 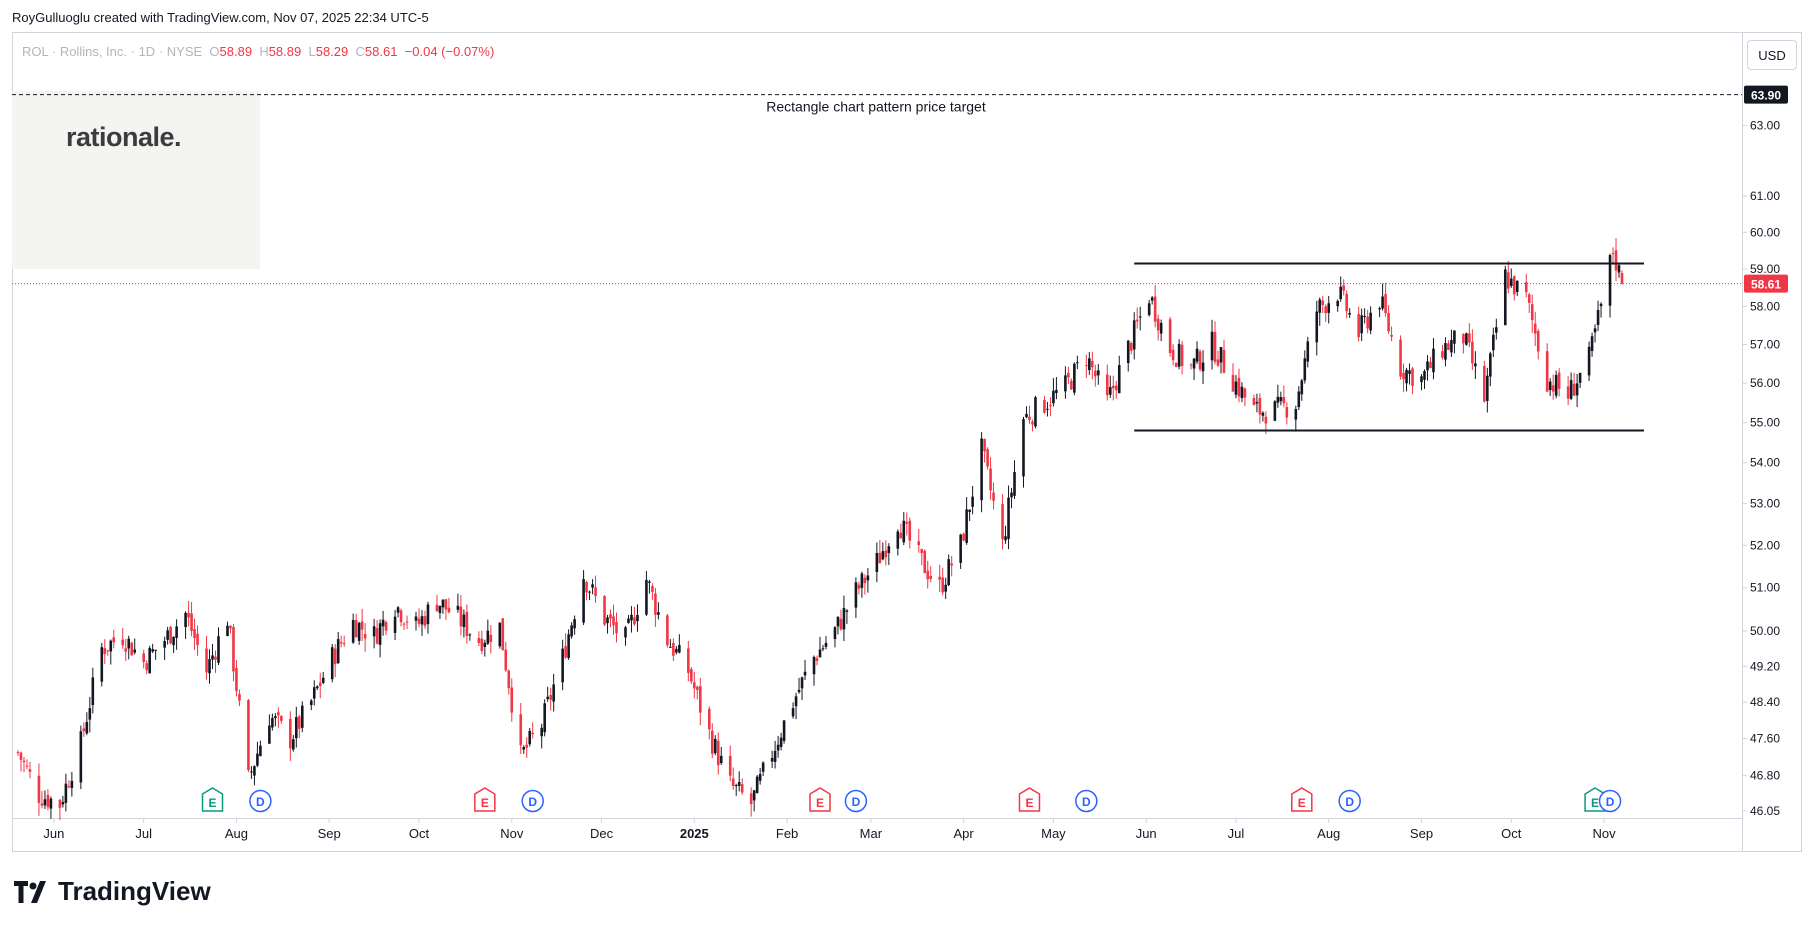 What do you see at coordinates (449, 51) in the screenshot?
I see `price-change: −0.04 (−0.07%)` at bounding box center [449, 51].